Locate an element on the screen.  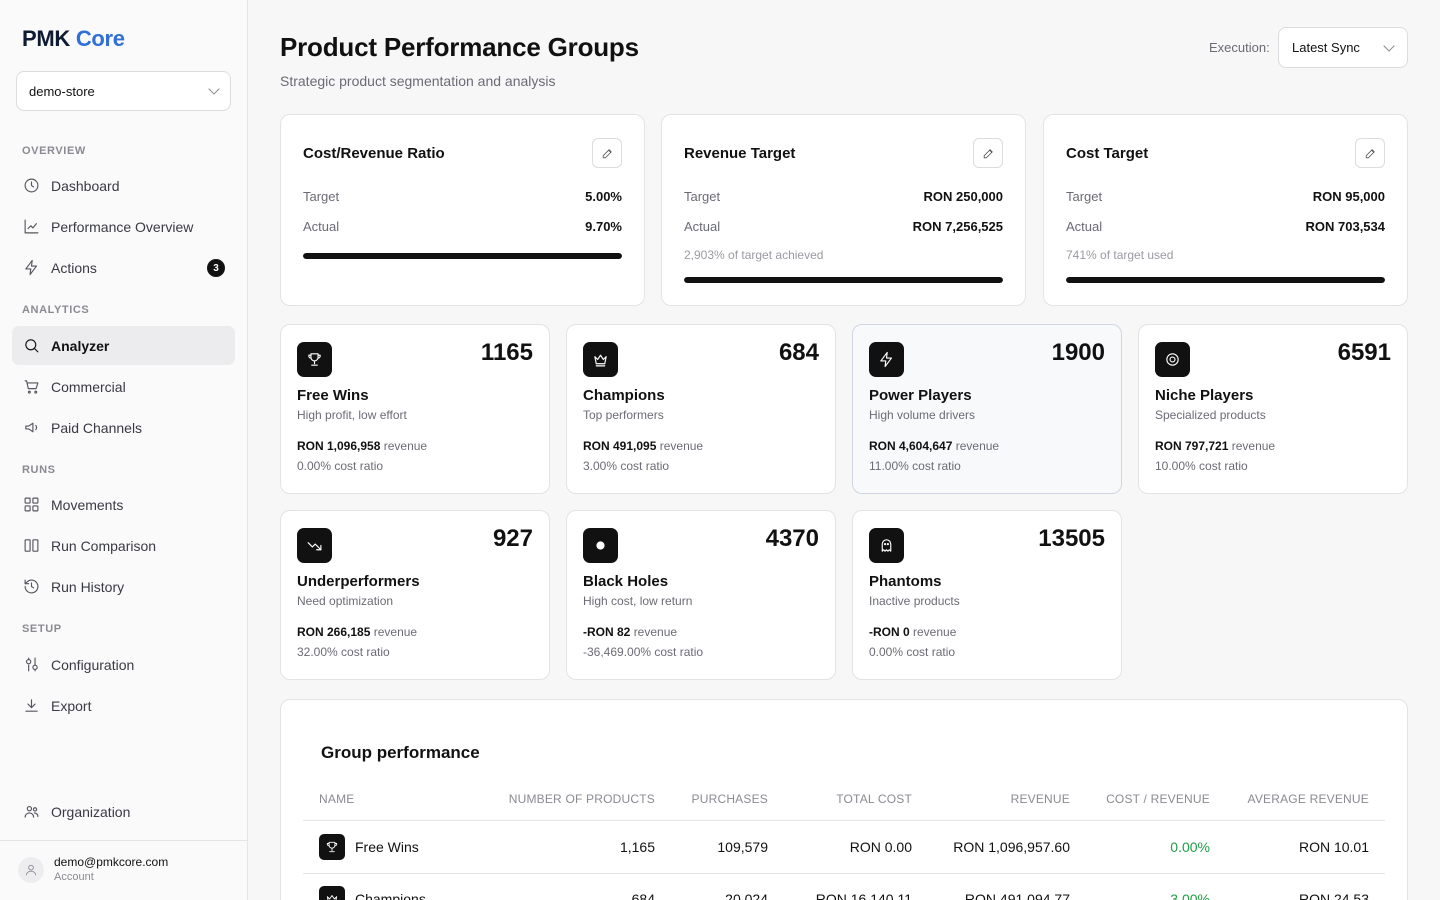
logo-accent: Core is located at coordinates (100, 38).